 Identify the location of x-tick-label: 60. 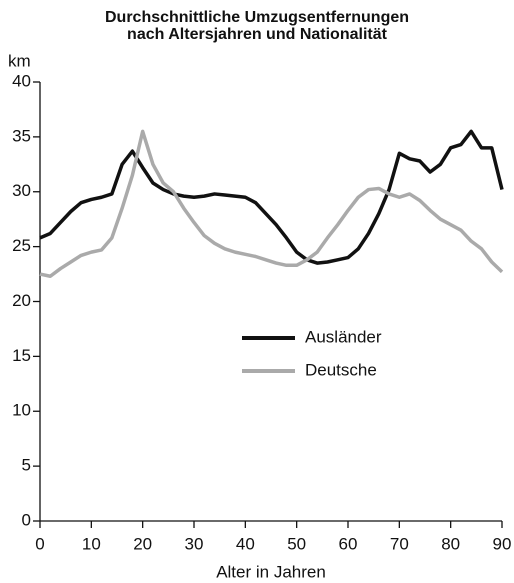
(348, 543).